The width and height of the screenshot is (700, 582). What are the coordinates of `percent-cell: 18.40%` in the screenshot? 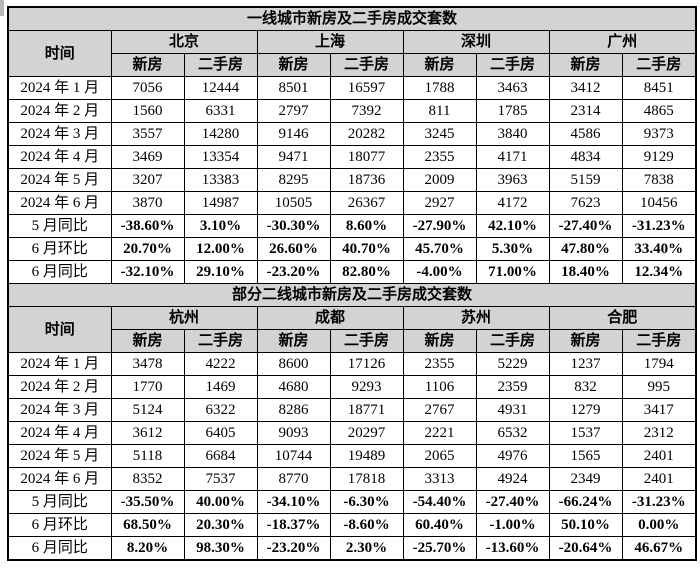 It's located at (585, 272).